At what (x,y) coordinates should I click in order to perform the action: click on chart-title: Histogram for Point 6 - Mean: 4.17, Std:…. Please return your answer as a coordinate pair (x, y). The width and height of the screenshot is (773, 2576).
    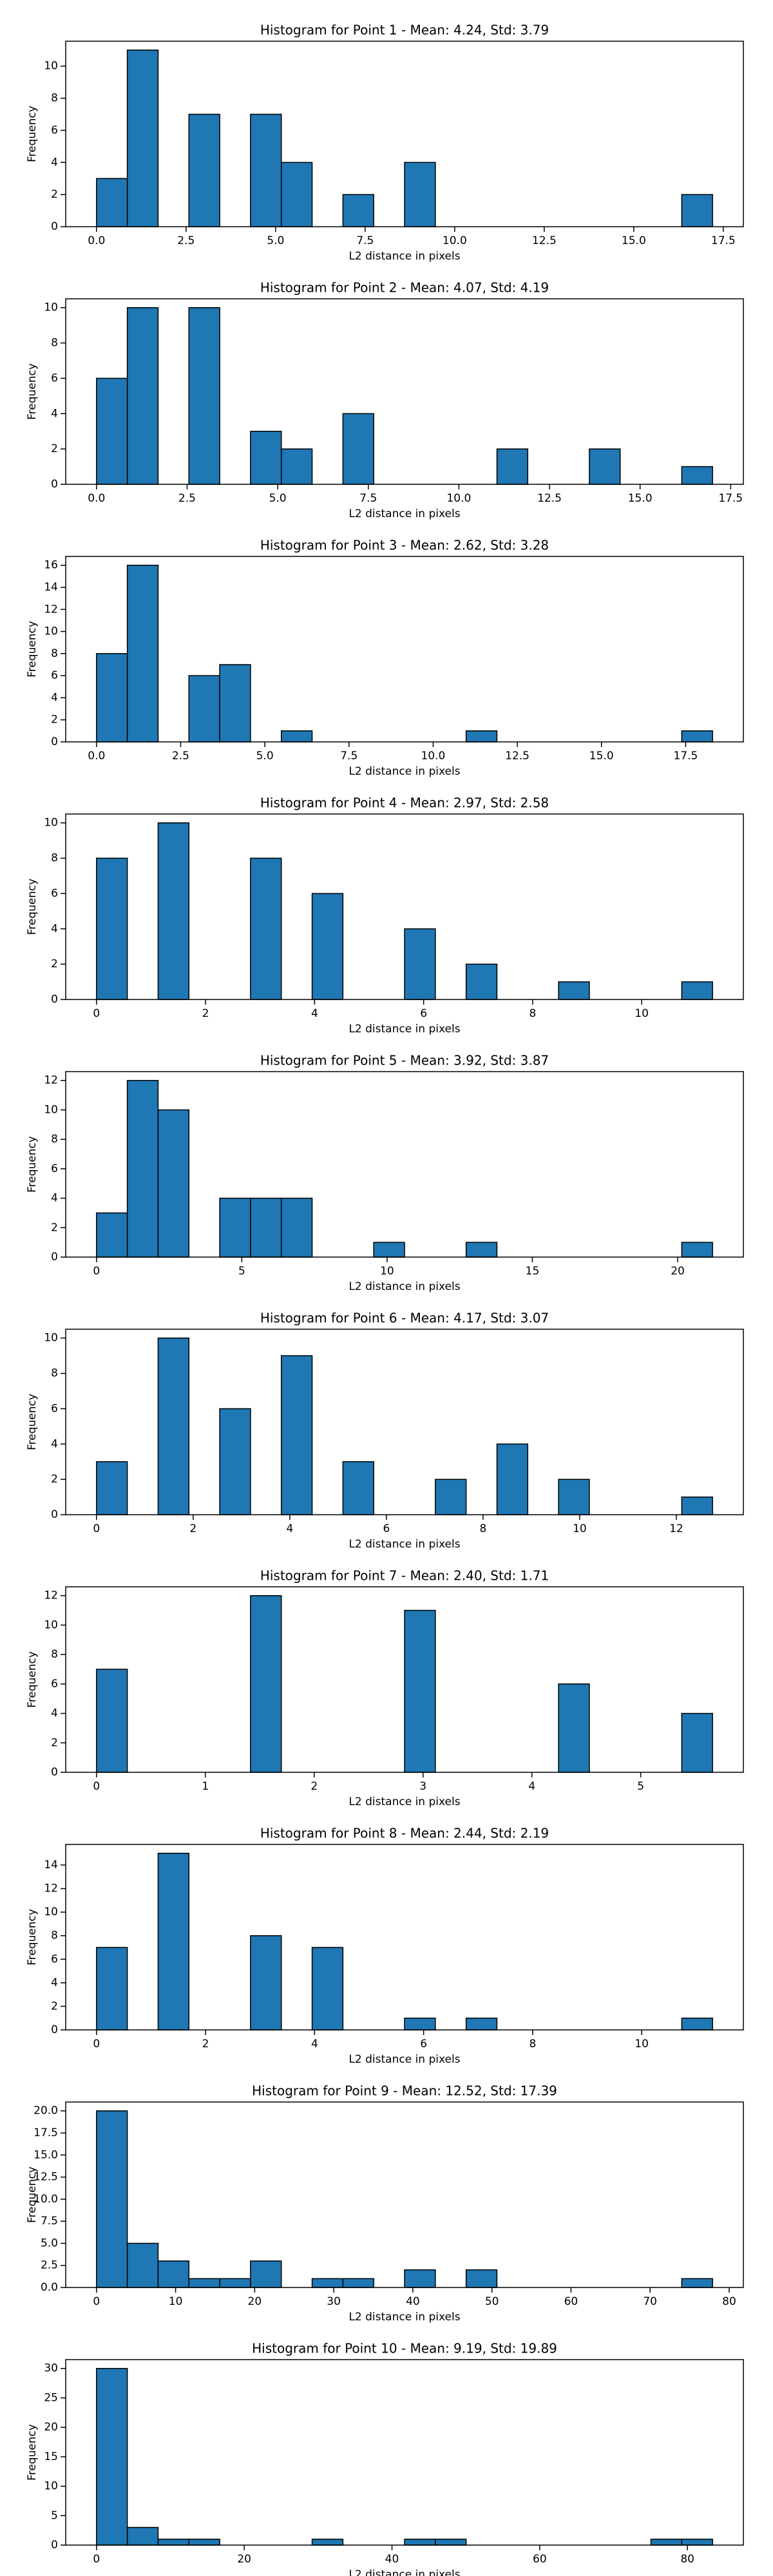
    Looking at the image, I should click on (404, 1319).